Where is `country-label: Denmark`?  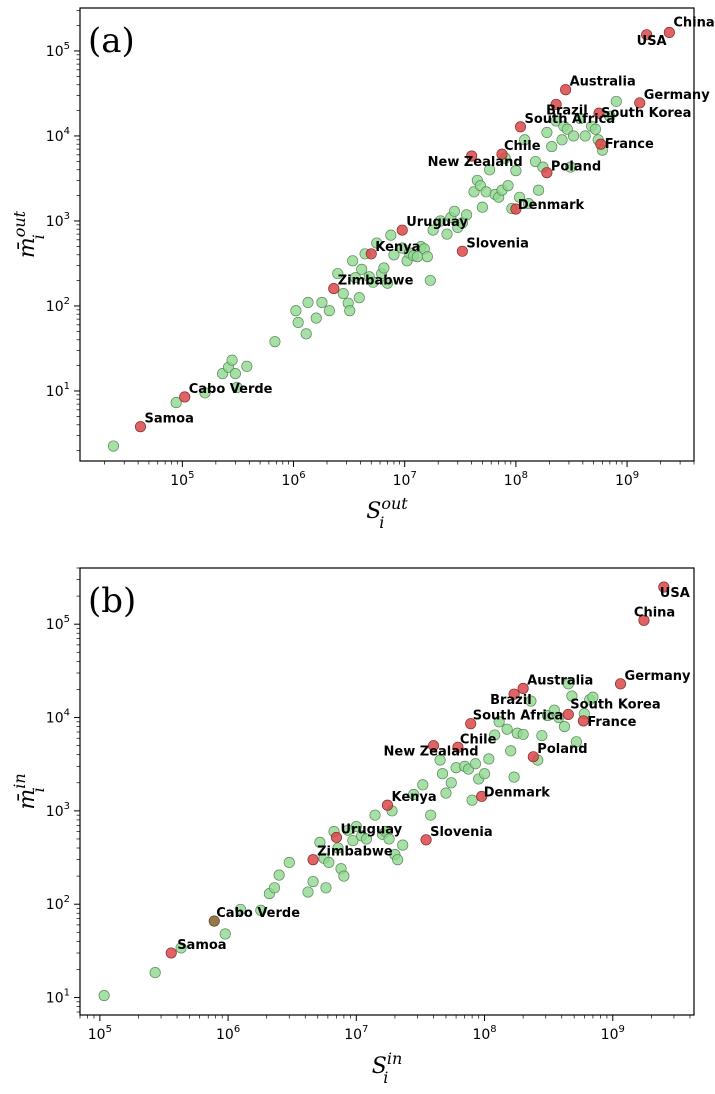 country-label: Denmark is located at coordinates (517, 792).